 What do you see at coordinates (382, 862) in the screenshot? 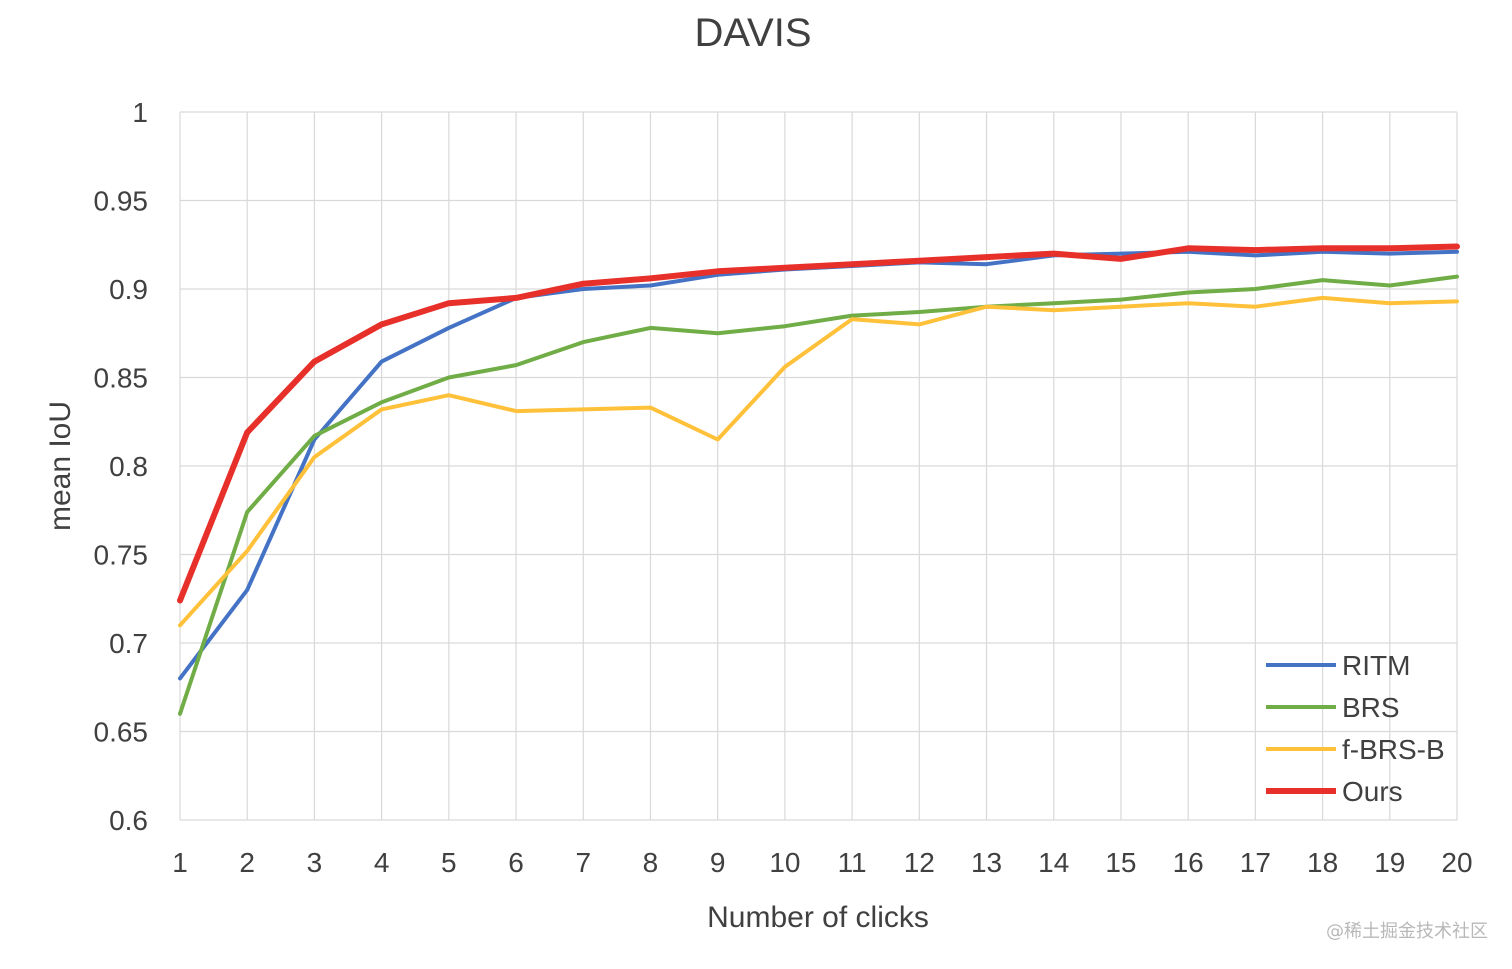
I see `x-tick-label: 4` at bounding box center [382, 862].